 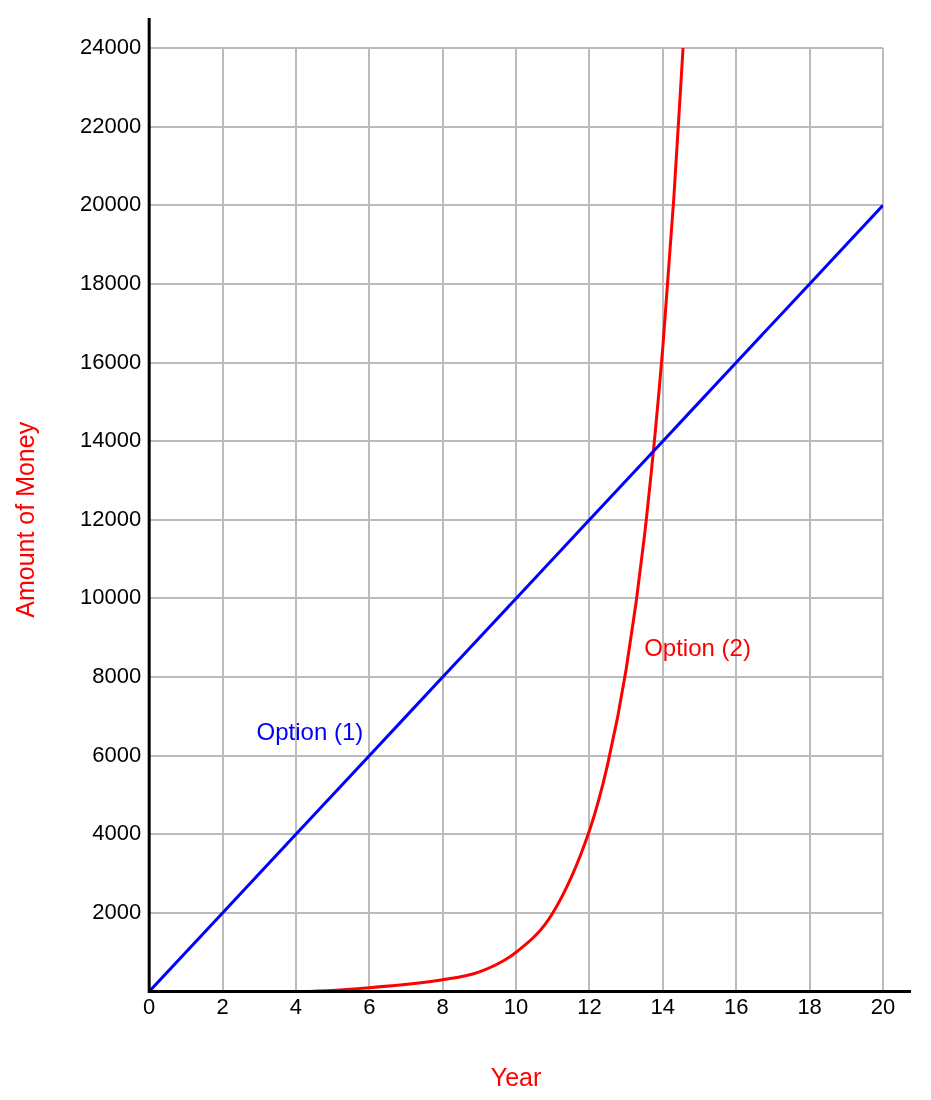 What do you see at coordinates (589, 1006) in the screenshot?
I see `x-tick-label: 12` at bounding box center [589, 1006].